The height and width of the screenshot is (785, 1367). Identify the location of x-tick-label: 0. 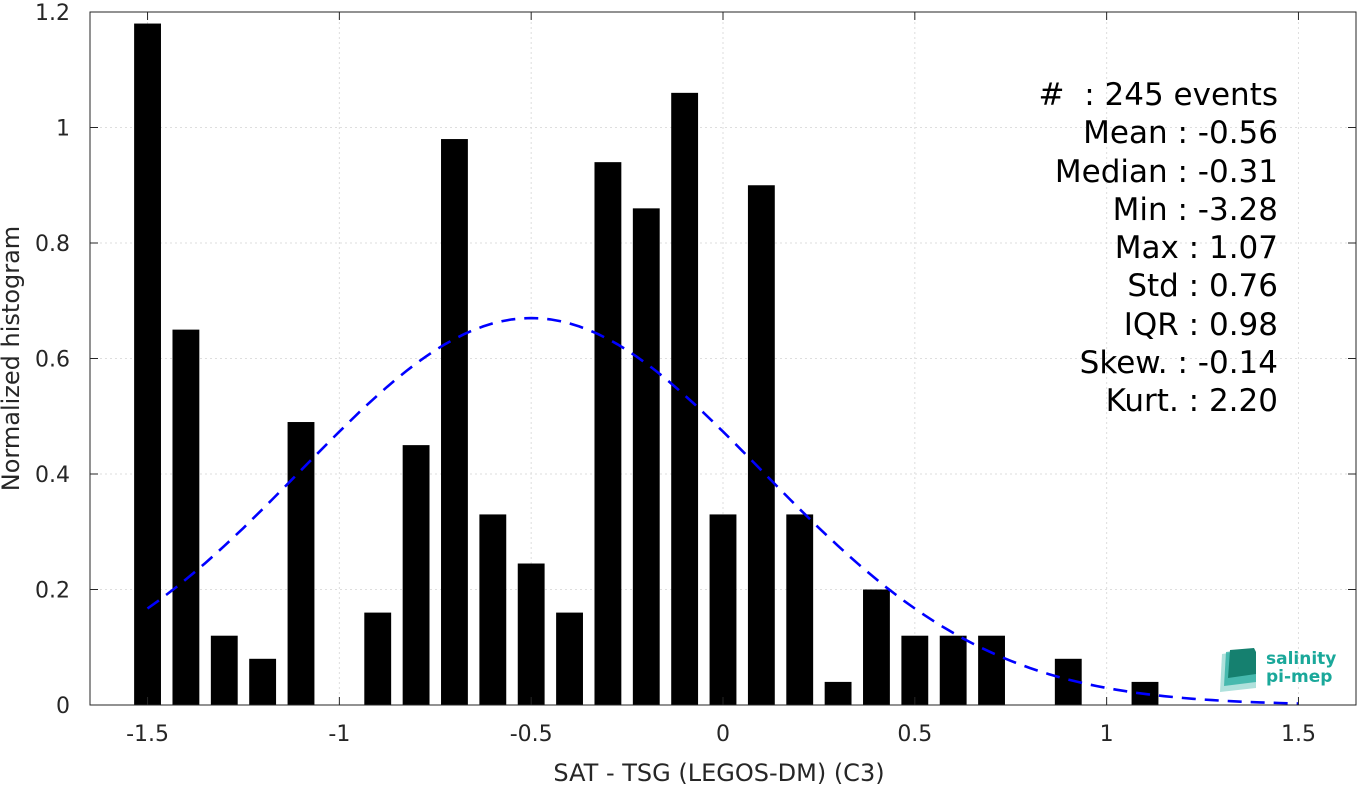
(723, 734).